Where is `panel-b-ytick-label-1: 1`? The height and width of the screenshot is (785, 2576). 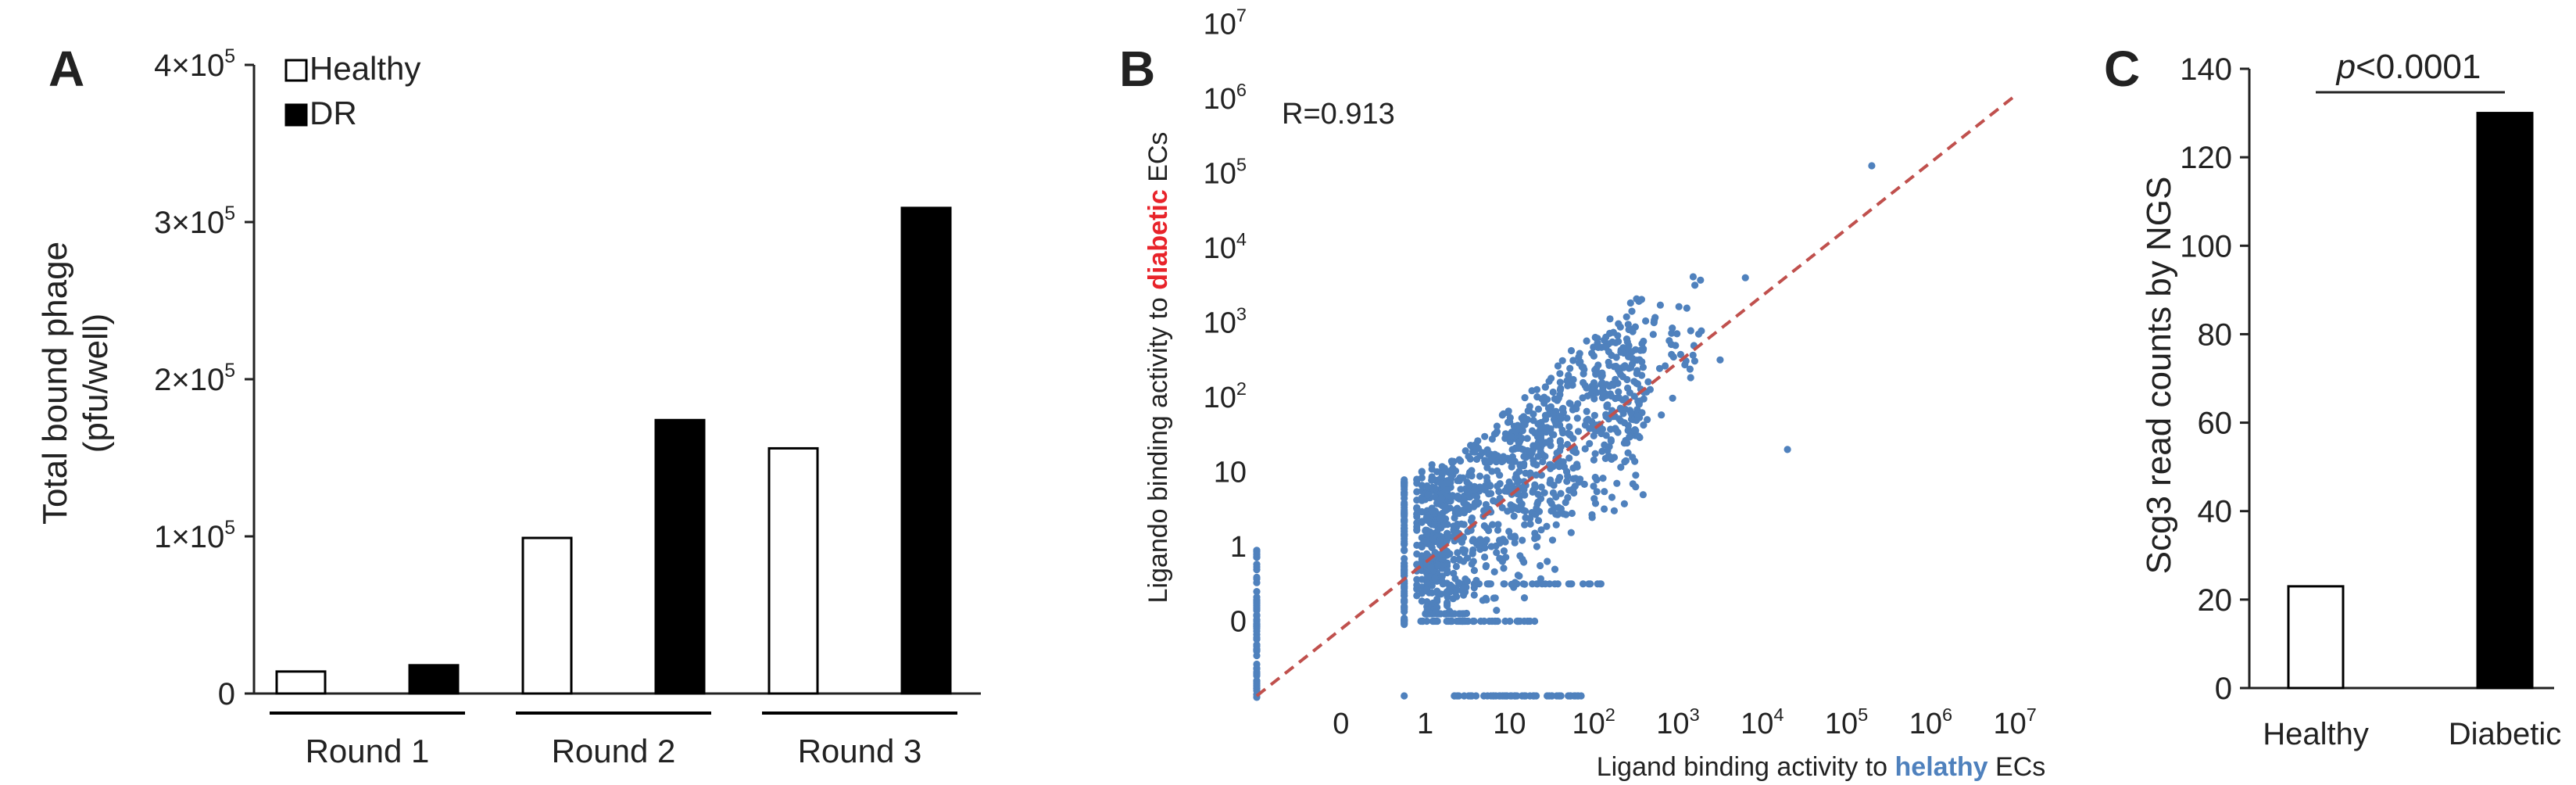 panel-b-ytick-label-1: 1 is located at coordinates (1238, 547).